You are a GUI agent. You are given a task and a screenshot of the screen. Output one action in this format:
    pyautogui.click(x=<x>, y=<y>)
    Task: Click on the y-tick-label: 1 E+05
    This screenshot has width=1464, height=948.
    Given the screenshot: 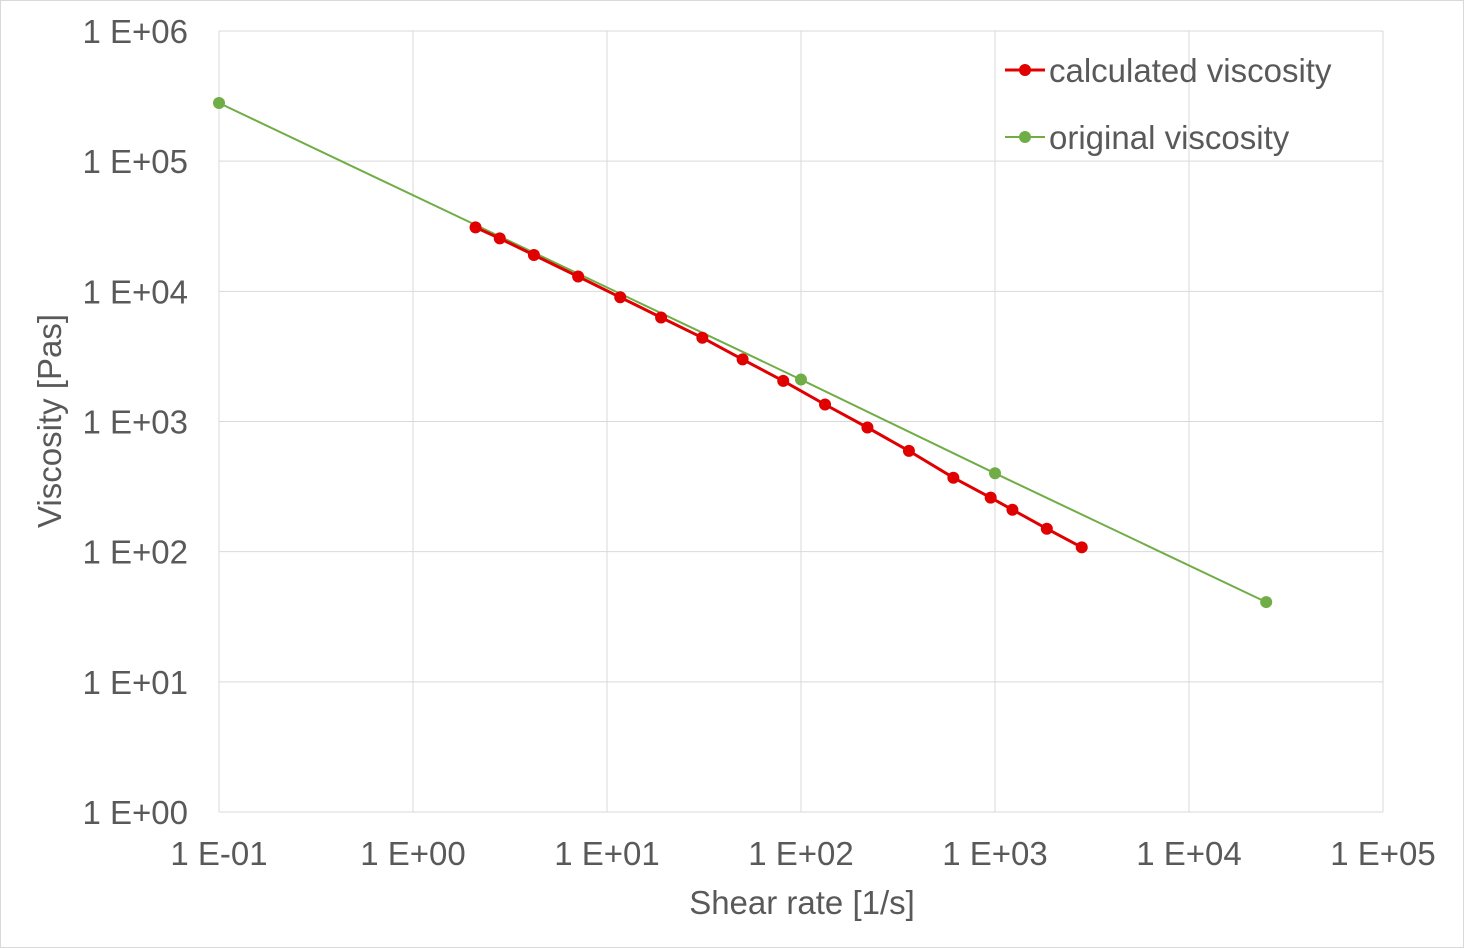 What is the action you would take?
    pyautogui.click(x=135, y=161)
    